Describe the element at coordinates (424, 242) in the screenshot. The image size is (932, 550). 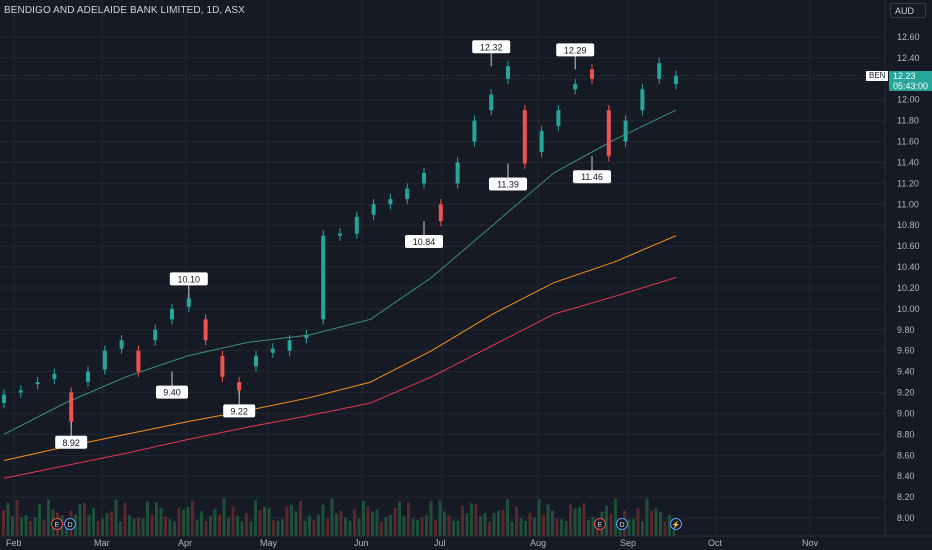
I see `price-label-text: 10.84` at that location.